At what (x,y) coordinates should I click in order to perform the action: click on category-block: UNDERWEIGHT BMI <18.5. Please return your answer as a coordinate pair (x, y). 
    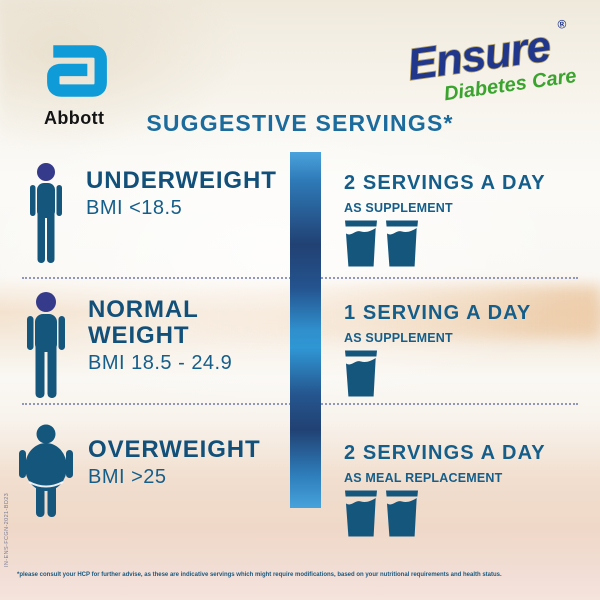
    Looking at the image, I should click on (181, 194).